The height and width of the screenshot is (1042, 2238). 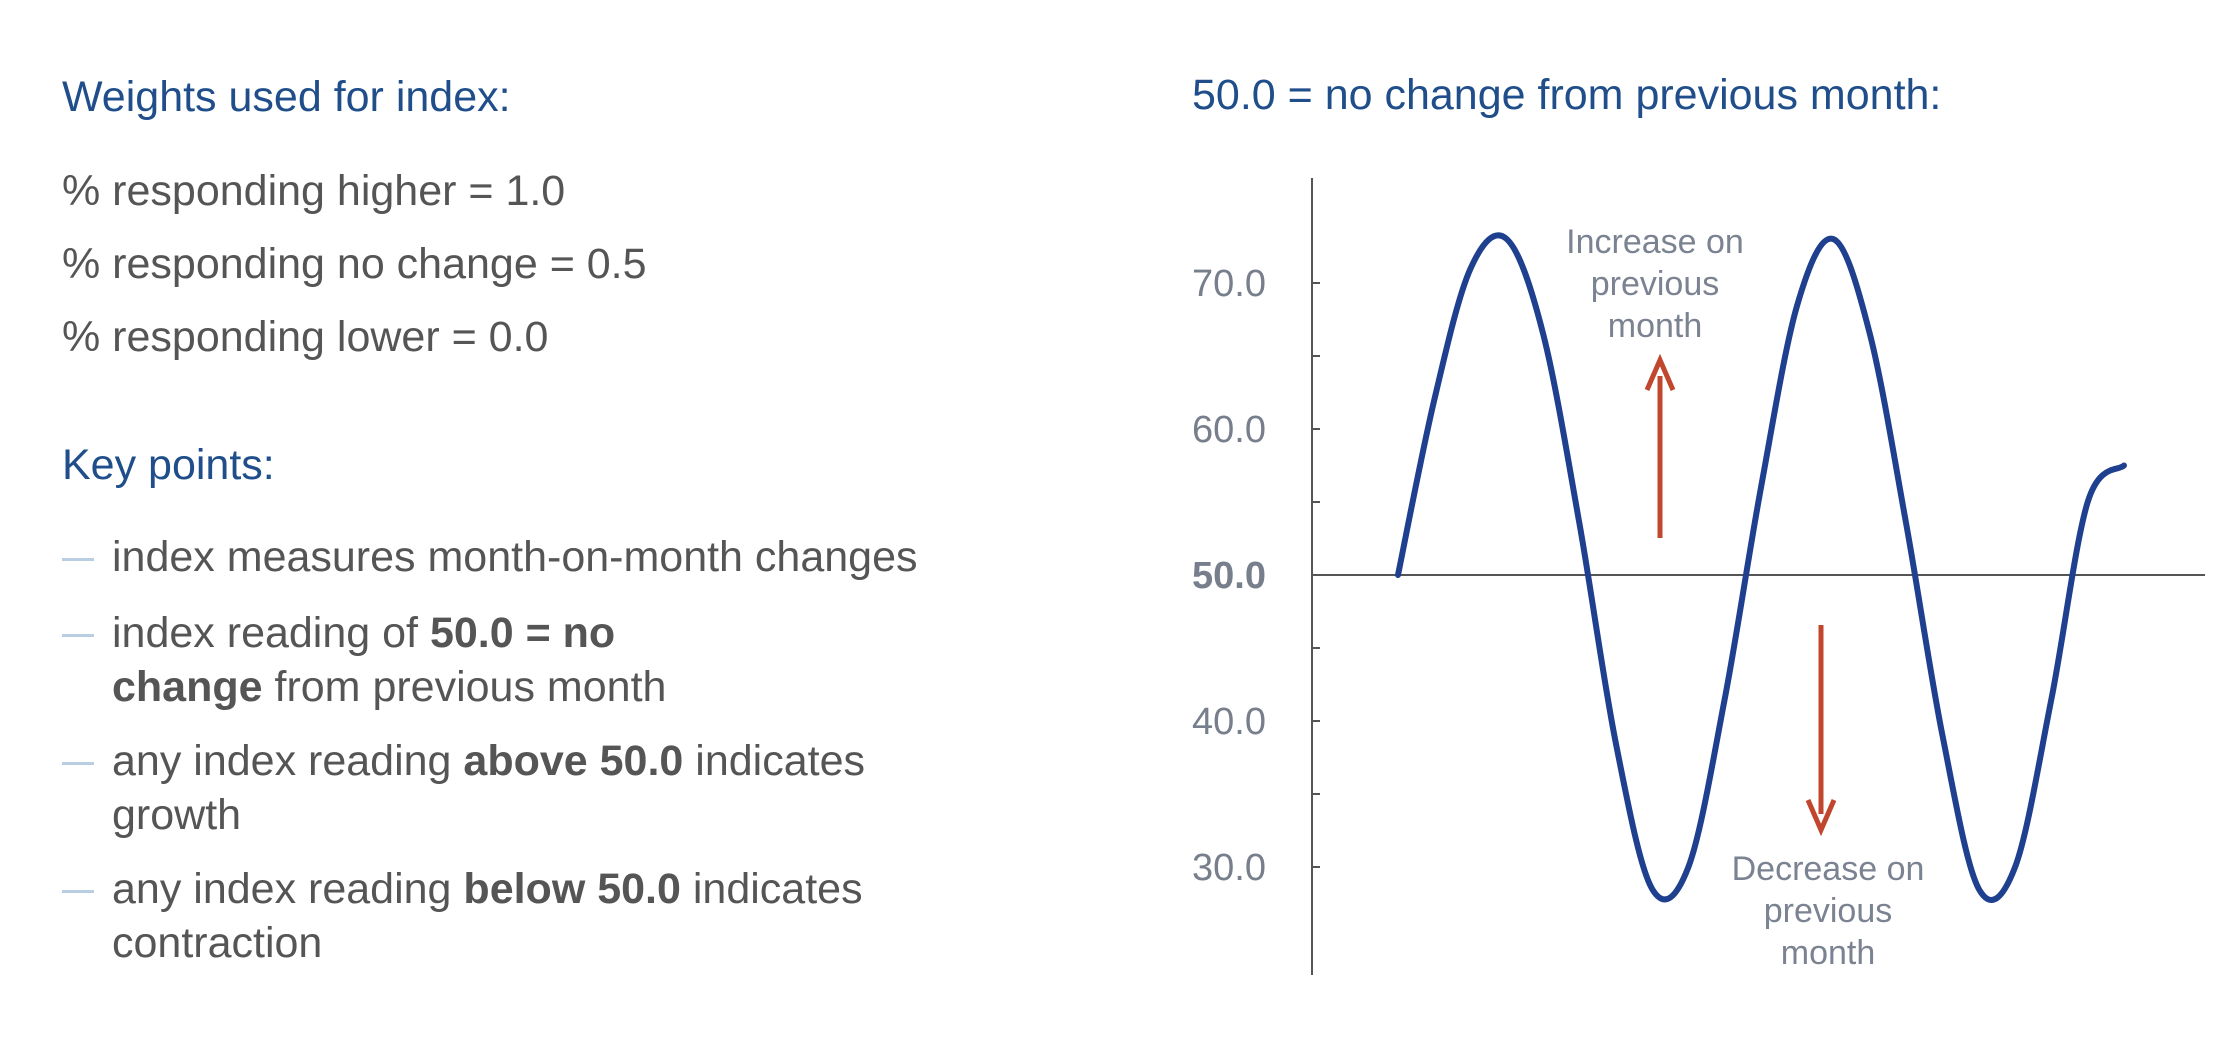 I want to click on key-point-segment: from previous month, so click(x=464, y=687).